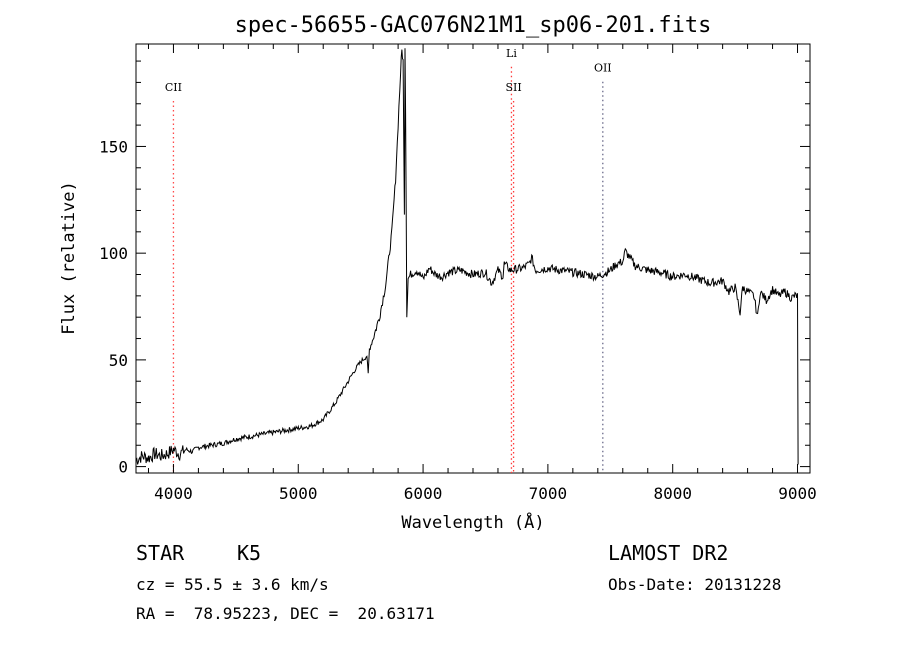  I want to click on redshift-readout: cz = 55.5 ± 3.6 km/s, so click(232, 584).